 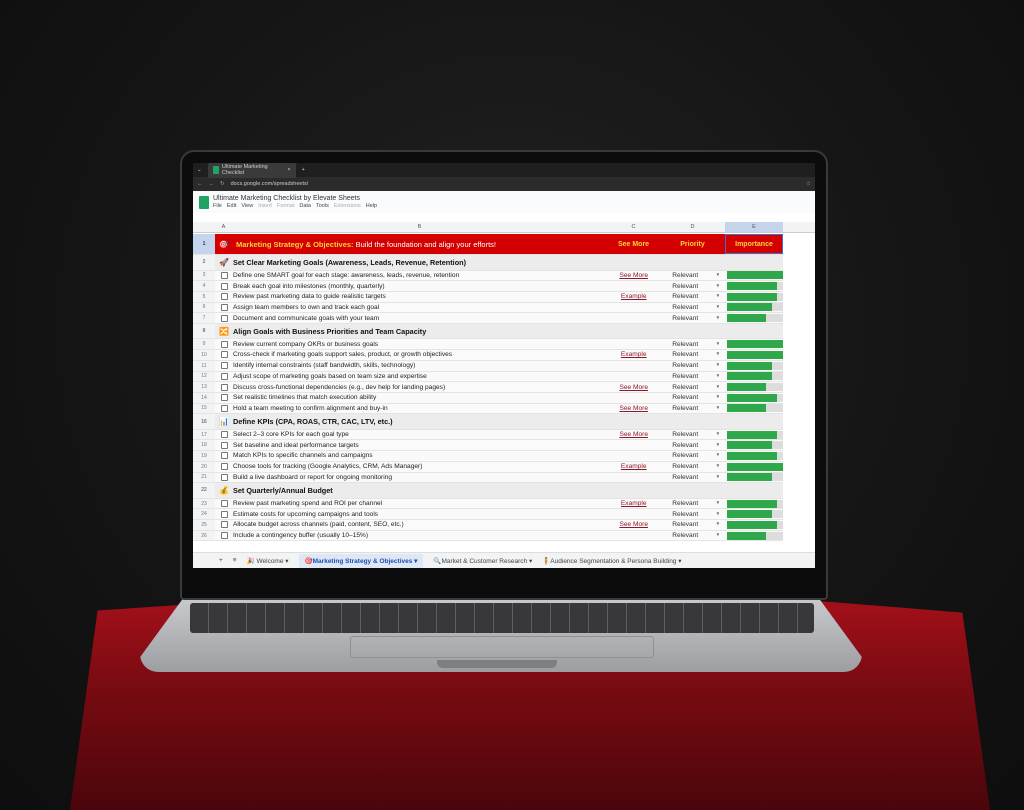 I want to click on menu-file: File, so click(x=217, y=206).